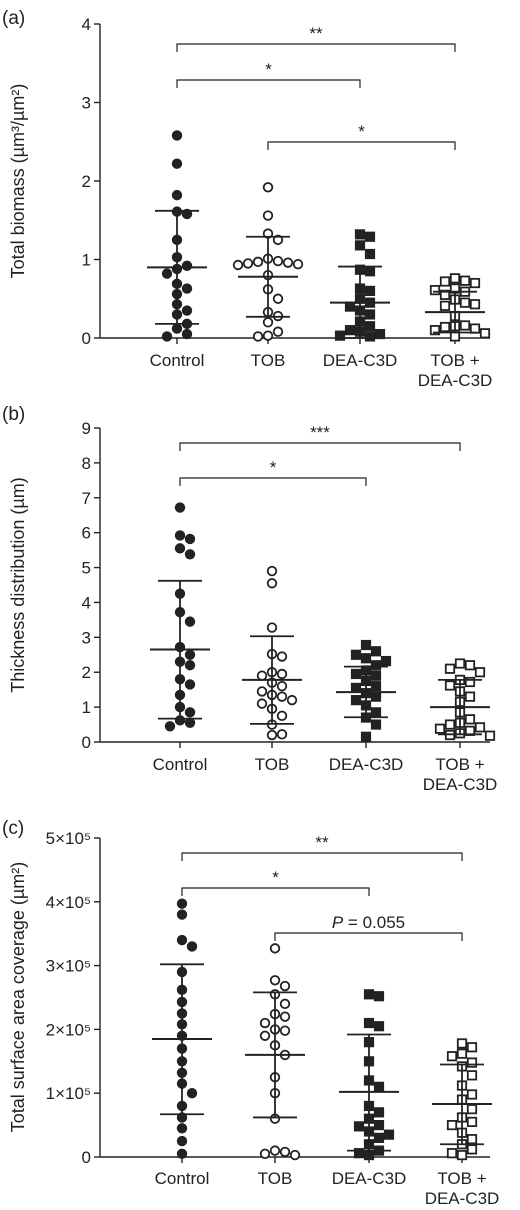 The height and width of the screenshot is (1210, 520). I want to click on significance-label: ***, so click(320, 432).